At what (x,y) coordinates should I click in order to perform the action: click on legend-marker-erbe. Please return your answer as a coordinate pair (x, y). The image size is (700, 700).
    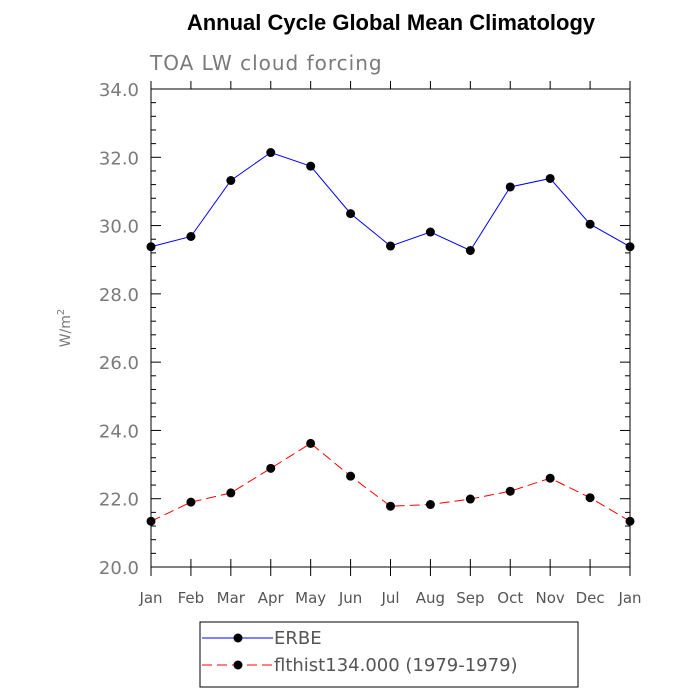
    Looking at the image, I should click on (238, 638).